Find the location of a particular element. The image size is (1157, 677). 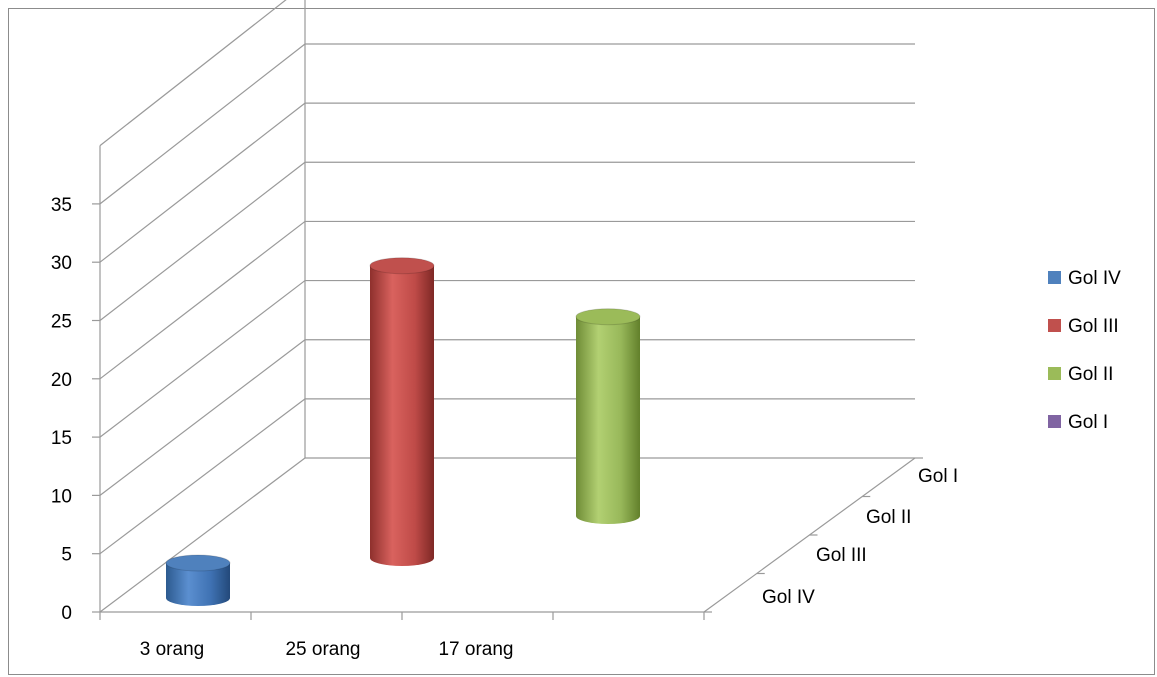

y-tick-label: 20 is located at coordinates (61, 380).